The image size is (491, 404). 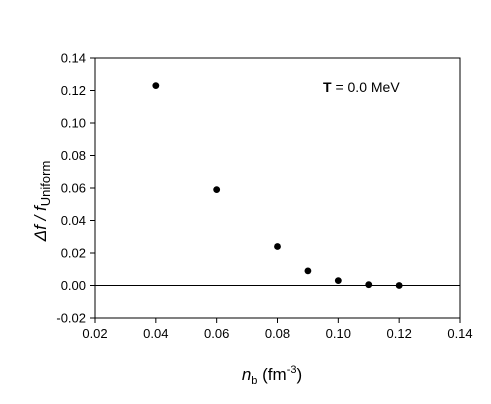 What do you see at coordinates (292, 370) in the screenshot?
I see `x-axis-title-unit-sup: -3` at bounding box center [292, 370].